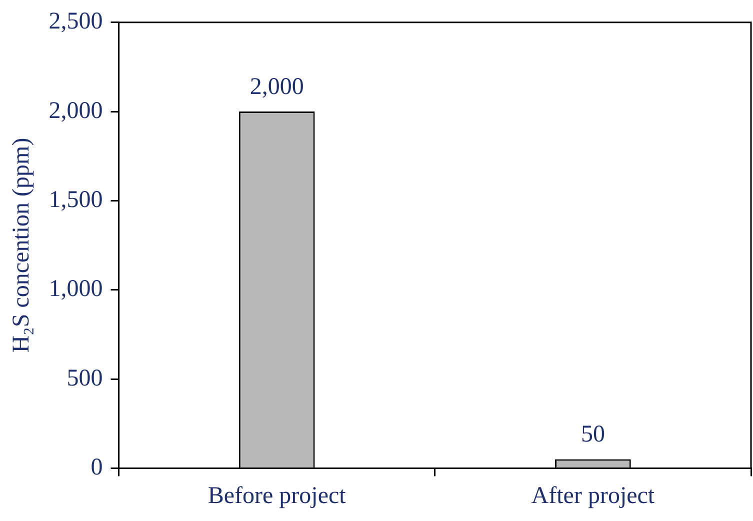  Describe the element at coordinates (277, 495) in the screenshot. I see `x-tick-label: Before project` at that location.